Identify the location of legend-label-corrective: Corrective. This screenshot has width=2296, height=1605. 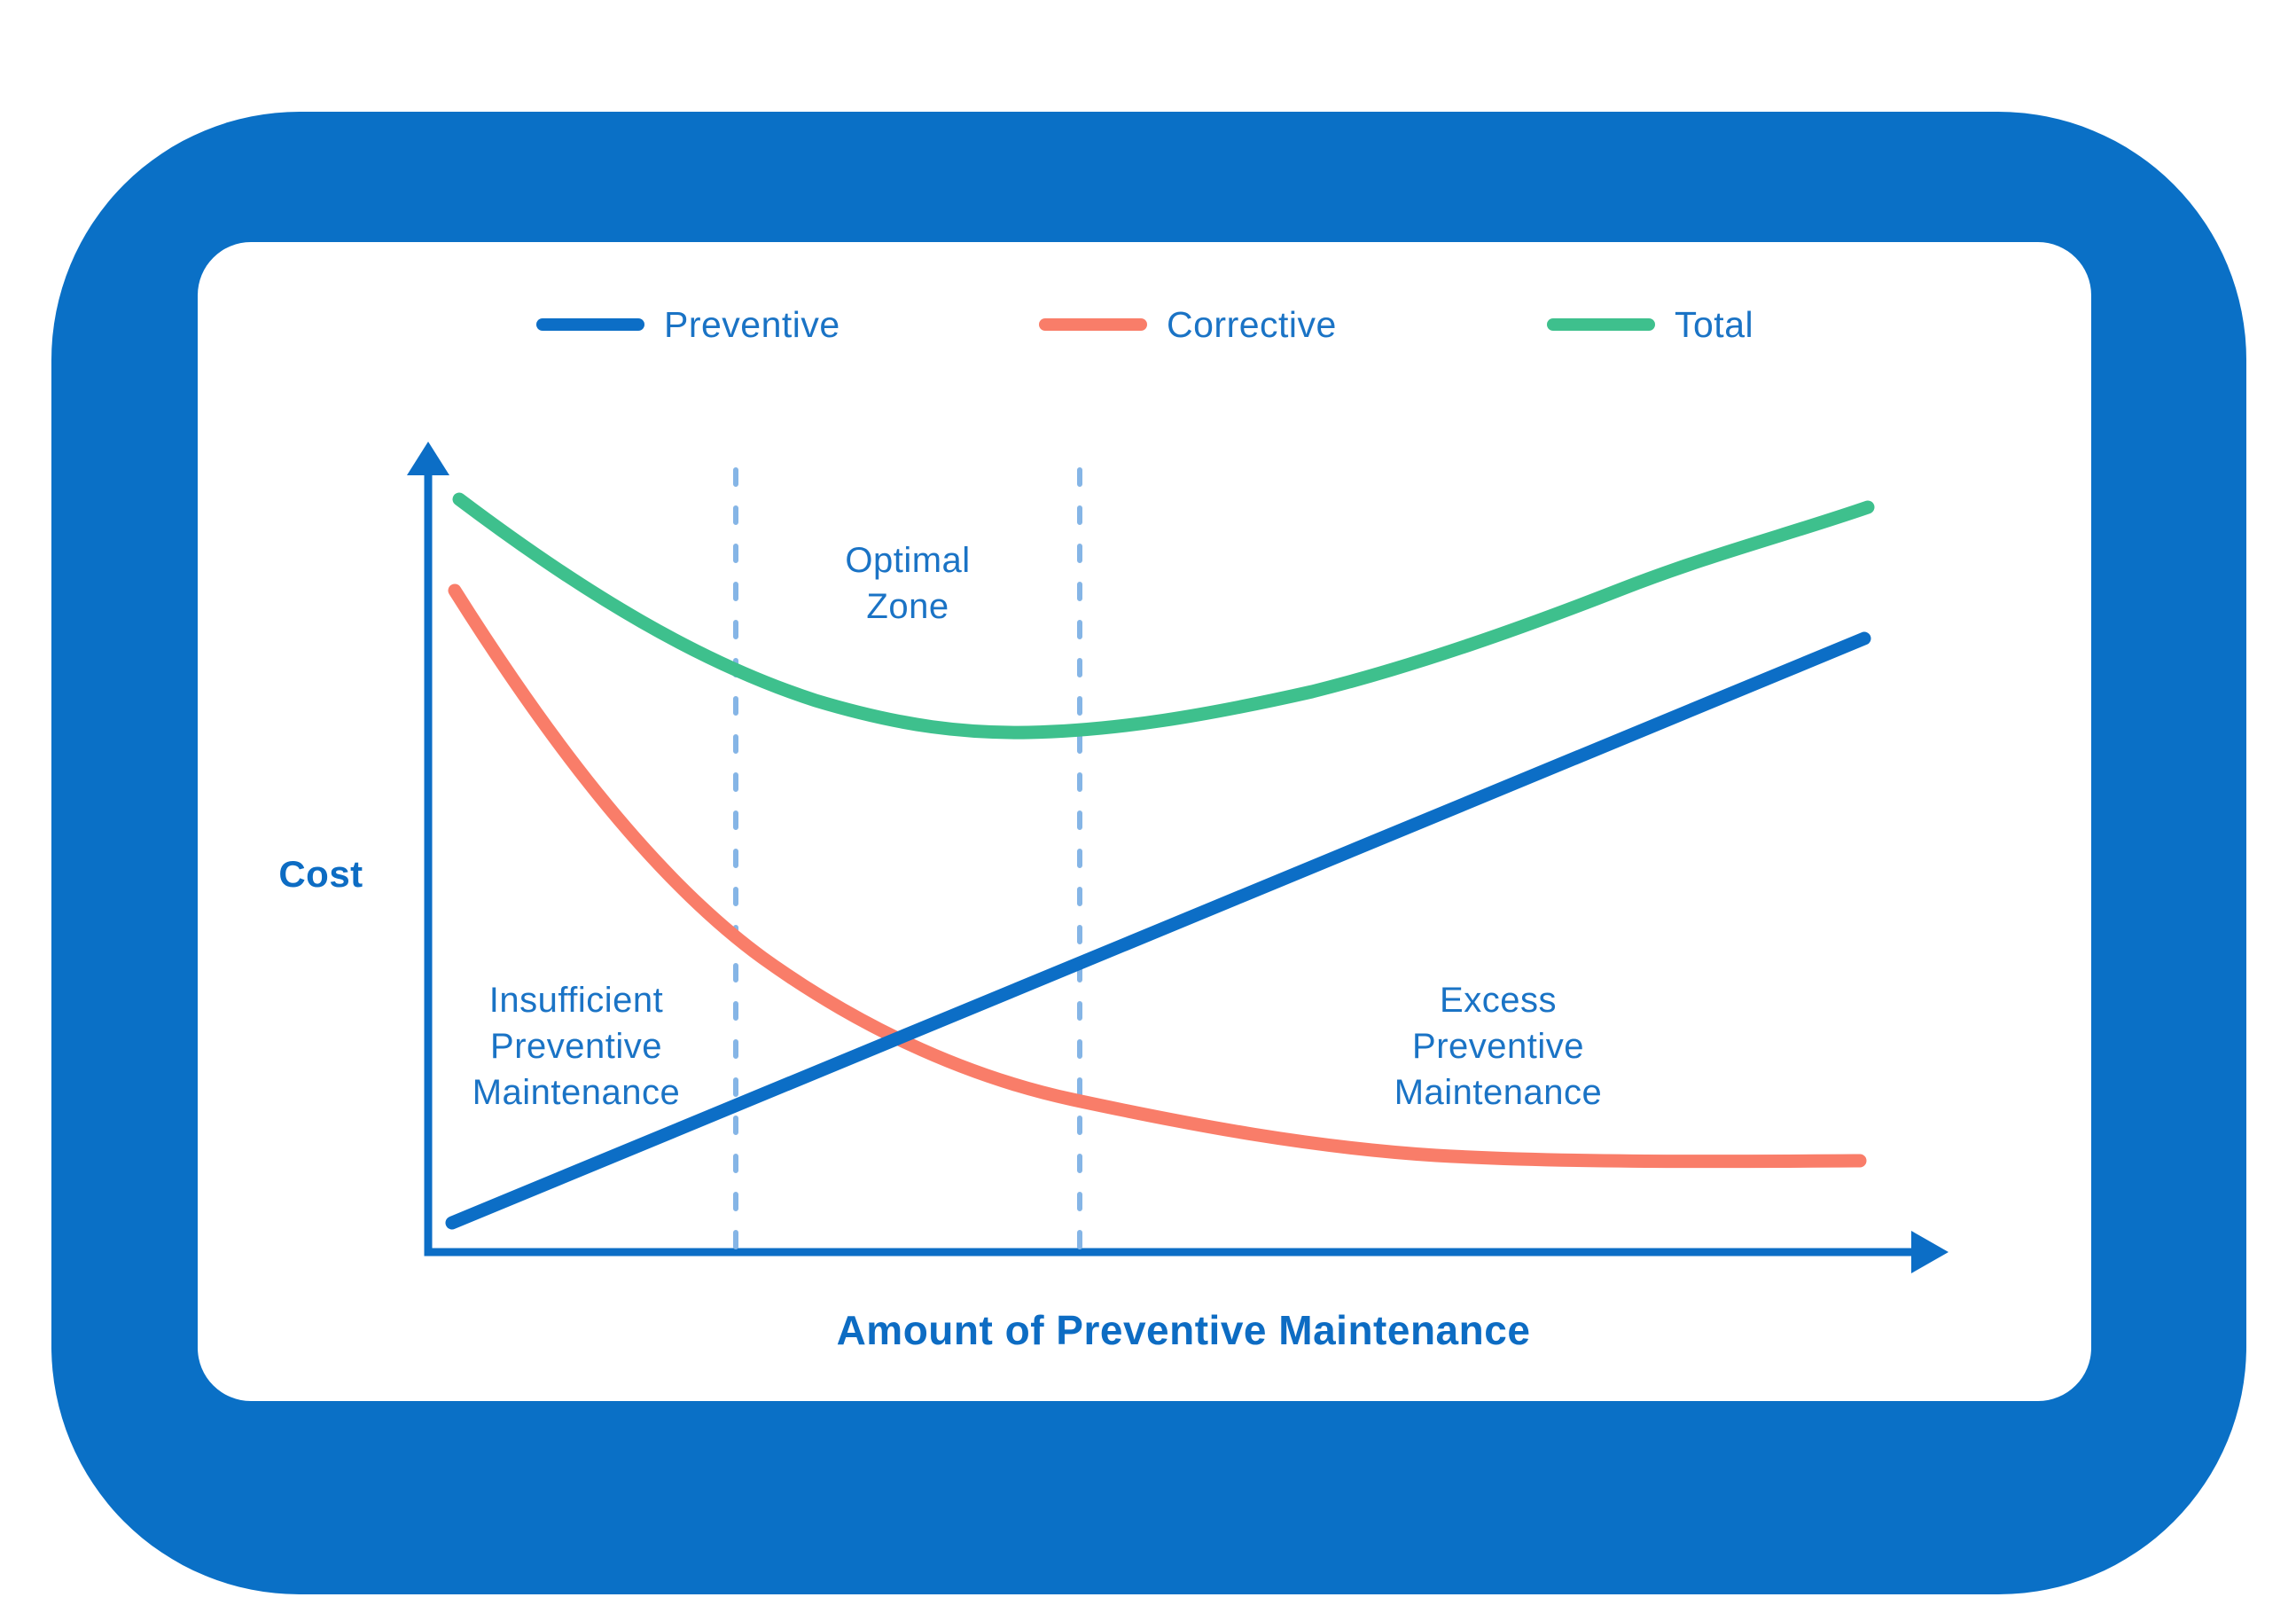
(1252, 324).